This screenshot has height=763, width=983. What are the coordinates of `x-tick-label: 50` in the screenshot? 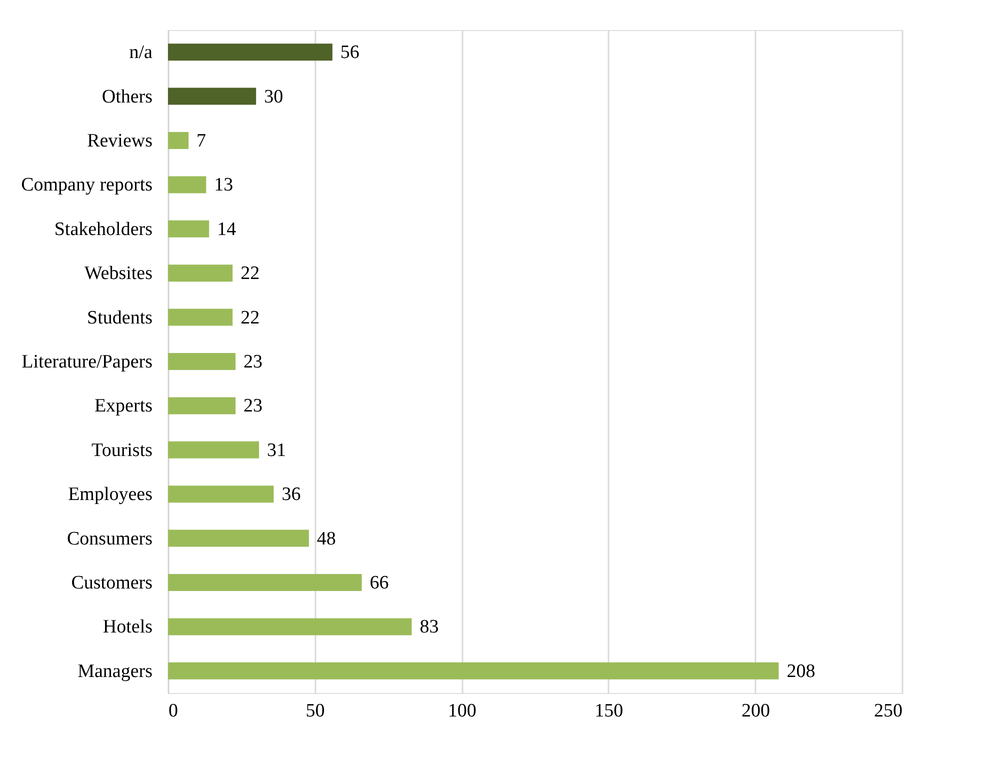 It's located at (315, 711).